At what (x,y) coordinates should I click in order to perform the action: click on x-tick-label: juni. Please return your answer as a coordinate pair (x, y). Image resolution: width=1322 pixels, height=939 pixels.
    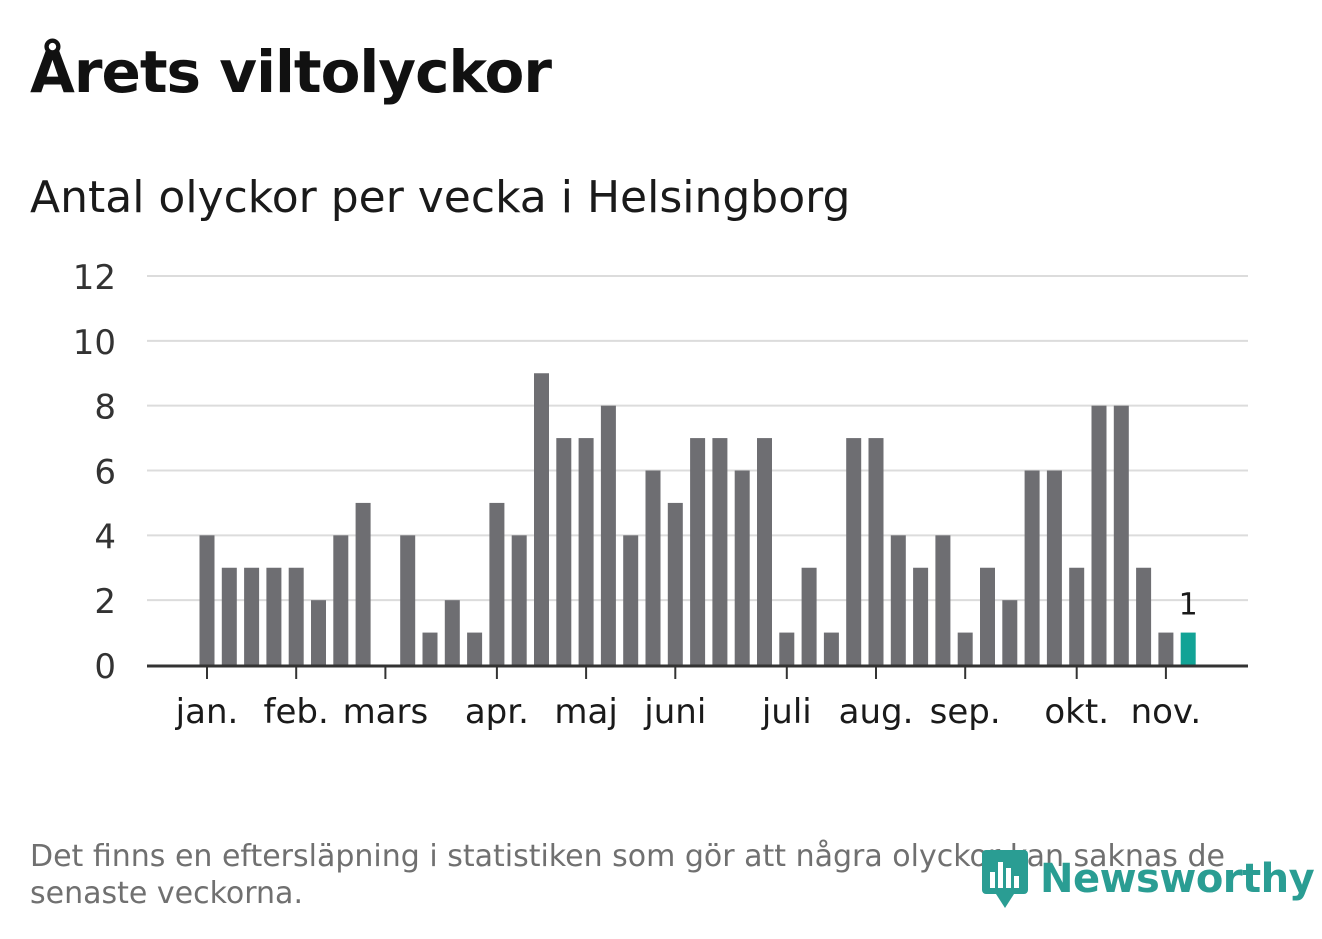
    Looking at the image, I should click on (674, 712).